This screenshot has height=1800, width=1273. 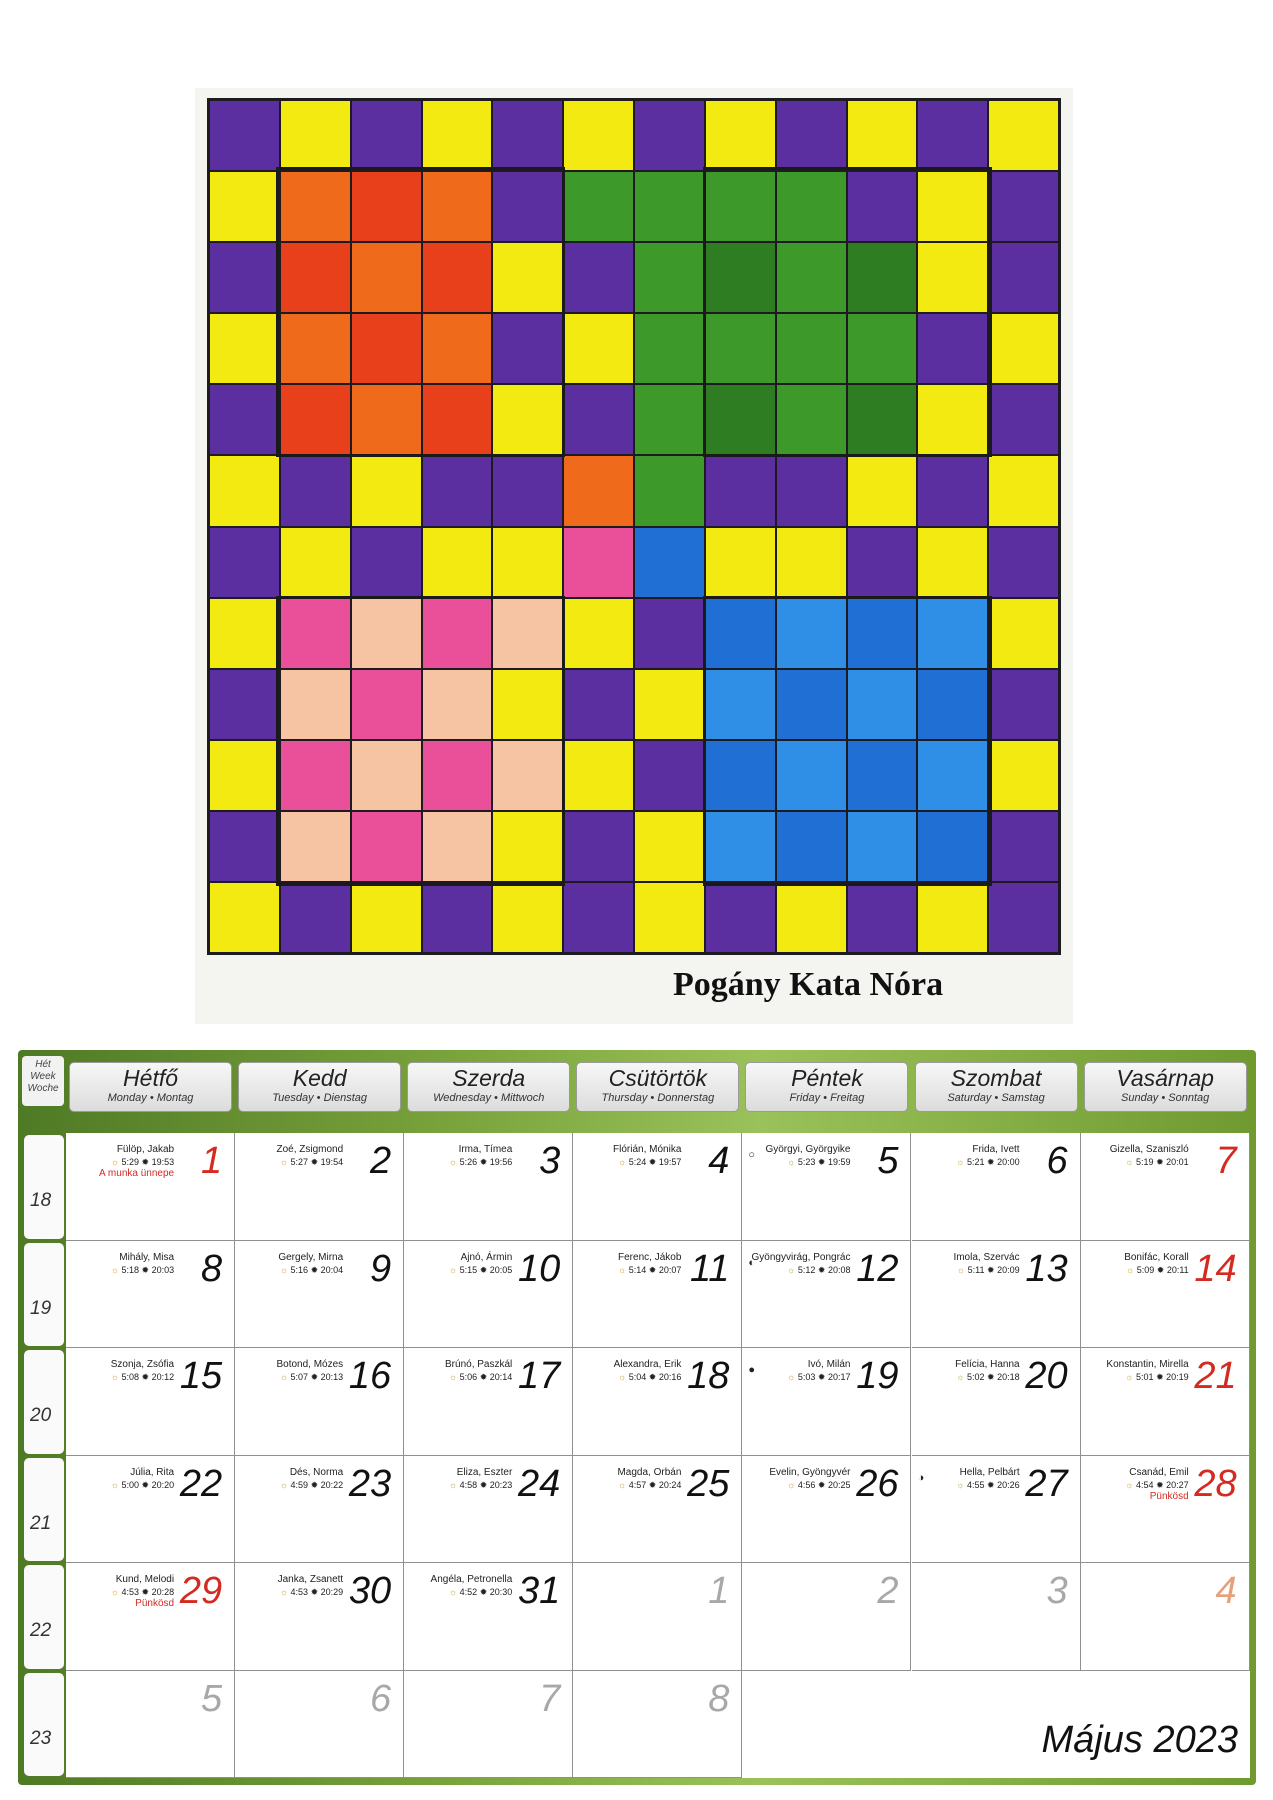 I want to click on day-number: 16, so click(x=370, y=1376).